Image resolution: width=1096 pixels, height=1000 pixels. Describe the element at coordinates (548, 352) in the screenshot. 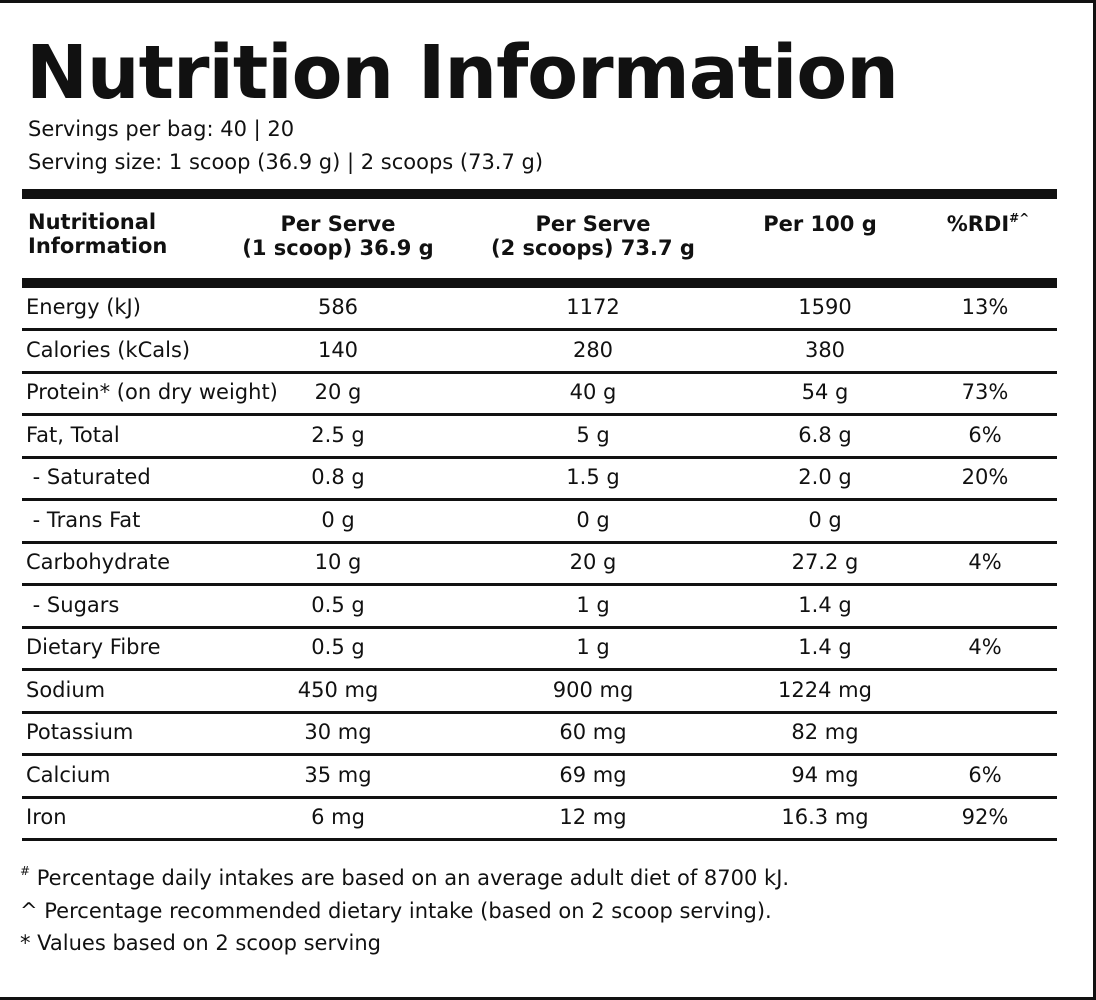

I see `table-row: Calories (kCals) 140 280 380` at that location.